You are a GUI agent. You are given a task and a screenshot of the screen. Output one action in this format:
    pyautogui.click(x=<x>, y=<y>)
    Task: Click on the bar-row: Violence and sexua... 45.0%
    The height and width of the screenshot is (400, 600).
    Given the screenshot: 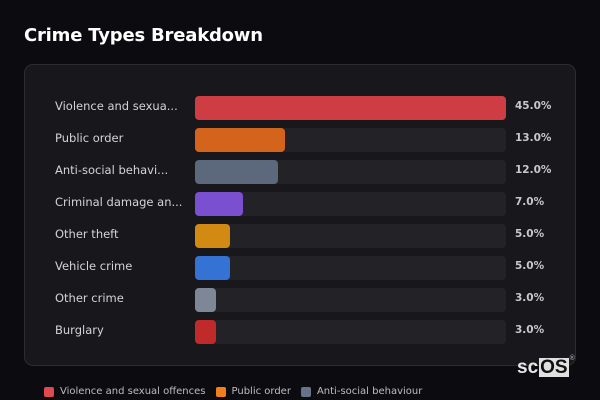 What is the action you would take?
    pyautogui.click(x=300, y=108)
    